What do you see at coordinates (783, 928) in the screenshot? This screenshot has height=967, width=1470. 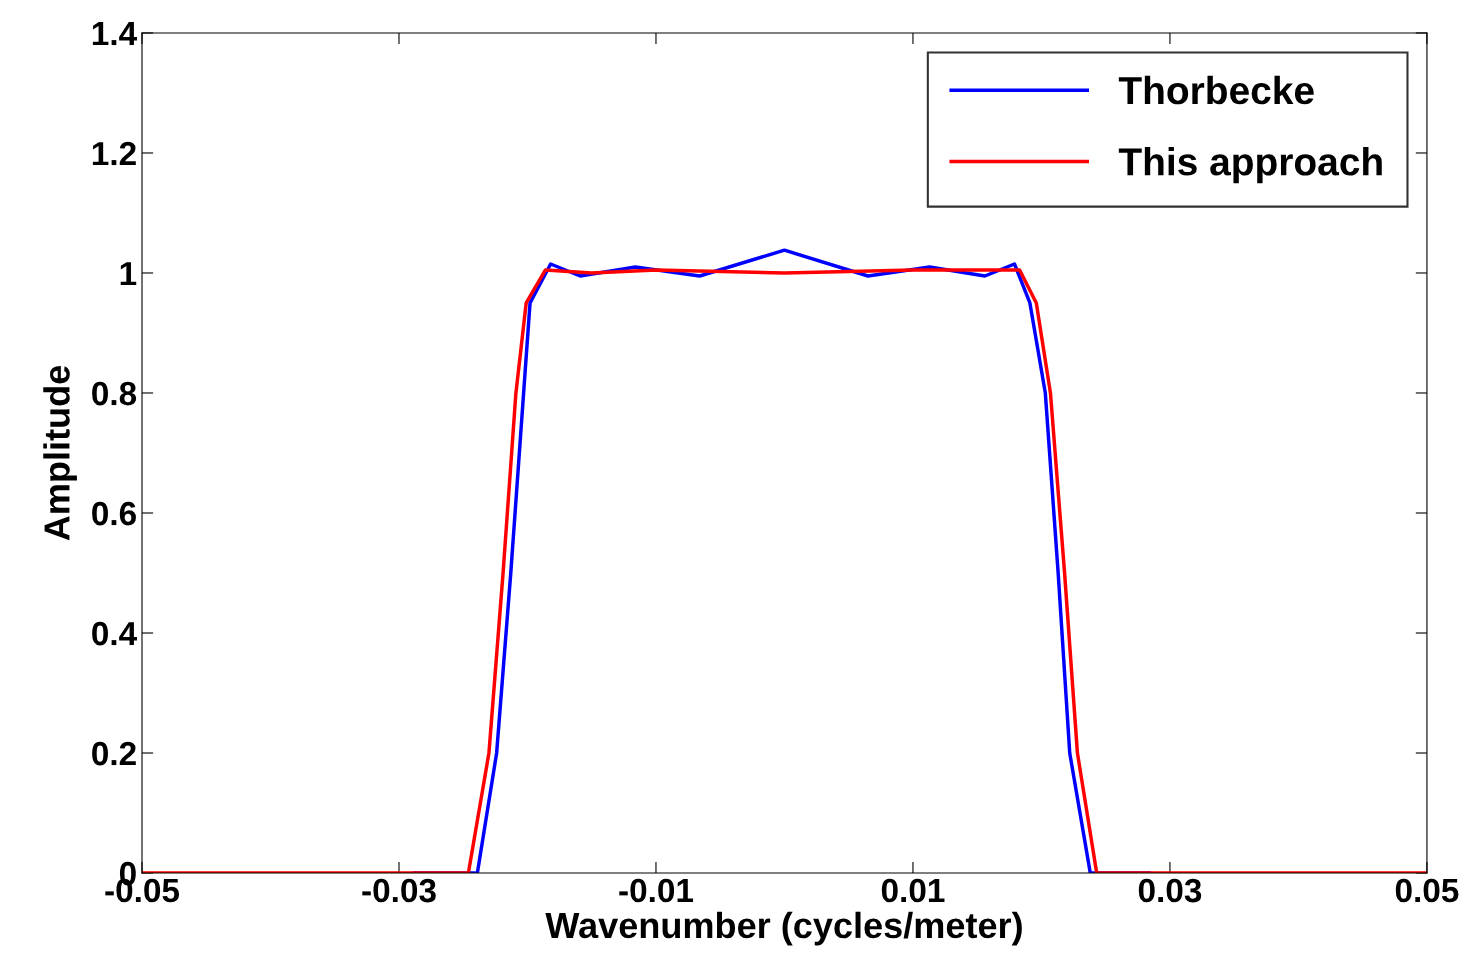 I see `x-axis-title: Wavenumber (cycles/meter)` at bounding box center [783, 928].